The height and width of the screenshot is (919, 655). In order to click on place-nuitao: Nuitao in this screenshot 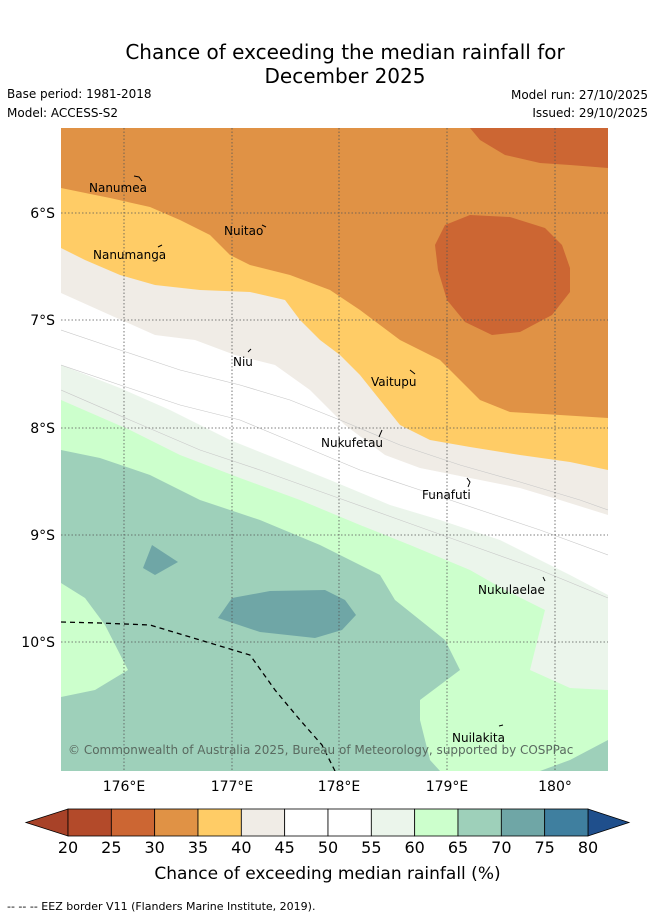, I will do `click(243, 231)`.